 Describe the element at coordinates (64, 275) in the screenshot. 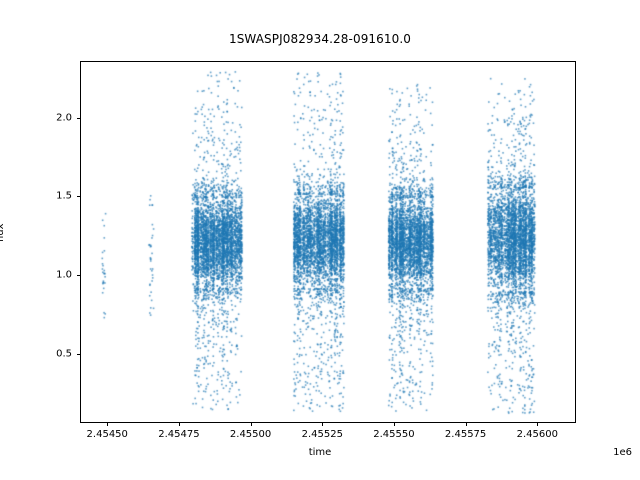

I see `y-tick-label: 1.0` at that location.